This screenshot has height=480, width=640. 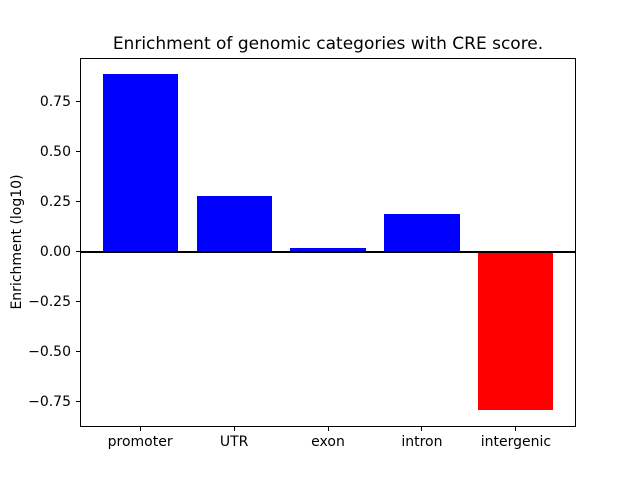 I want to click on bar-intron, so click(x=422, y=232).